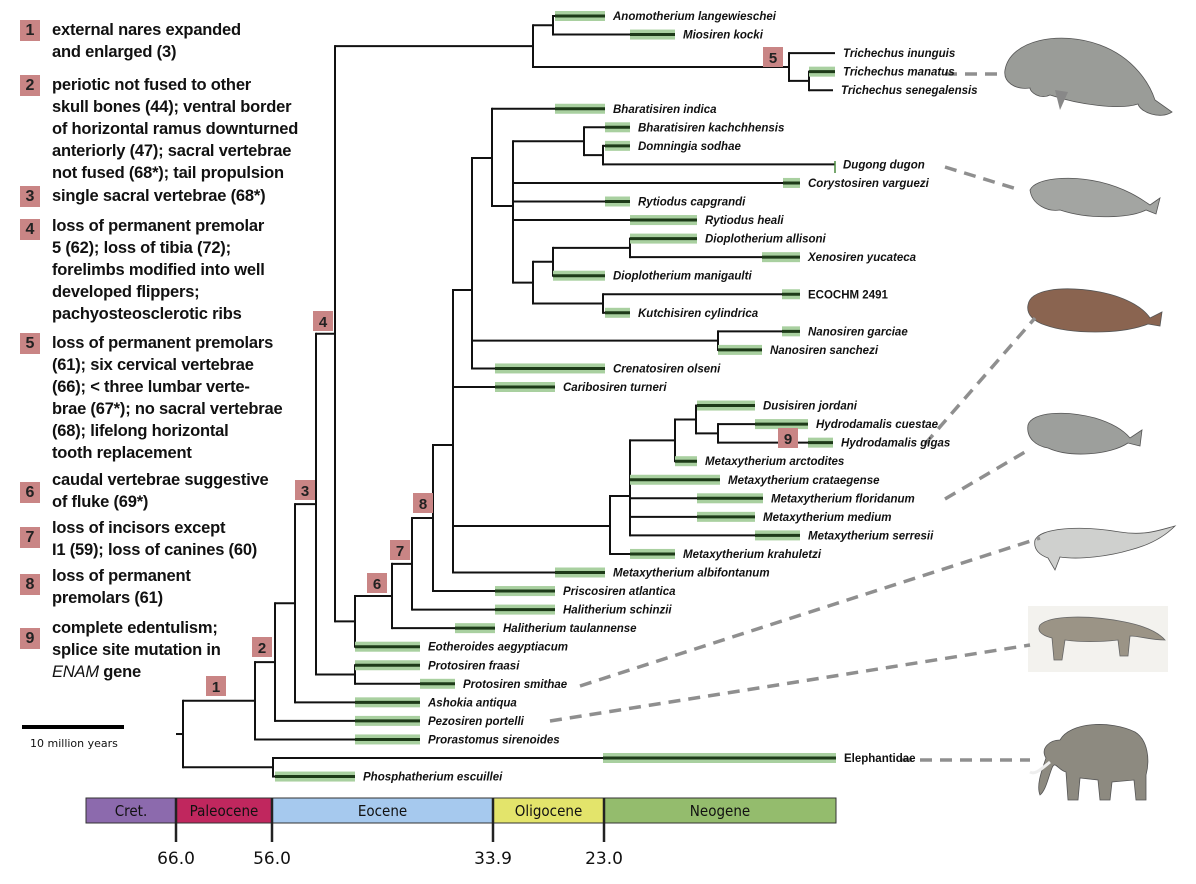 The image size is (1196, 884). Describe the element at coordinates (139, 528) in the screenshot. I see `legend-text-line: loss of incisors except` at that location.